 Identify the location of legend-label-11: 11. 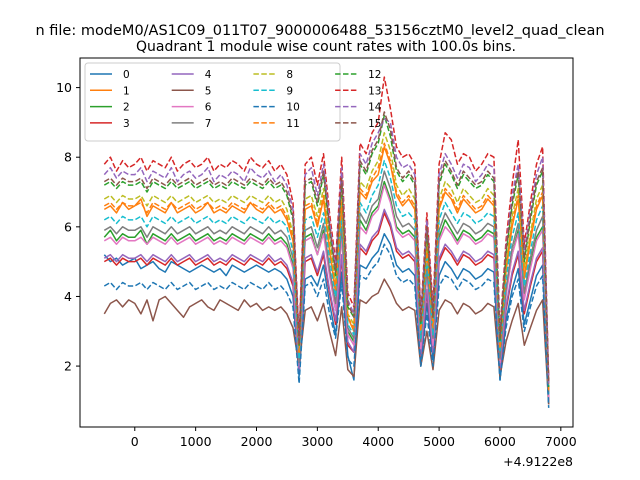
(292, 124).